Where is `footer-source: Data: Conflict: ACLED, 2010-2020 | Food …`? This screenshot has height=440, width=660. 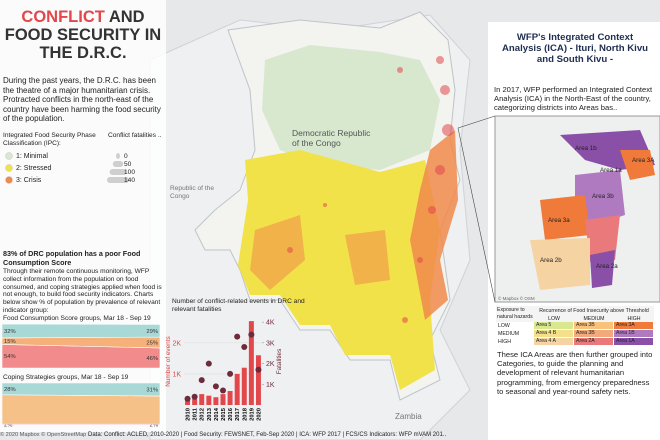 footer-source: Data: Conflict: ACLED, 2010-2020 | Food … is located at coordinates (267, 435).